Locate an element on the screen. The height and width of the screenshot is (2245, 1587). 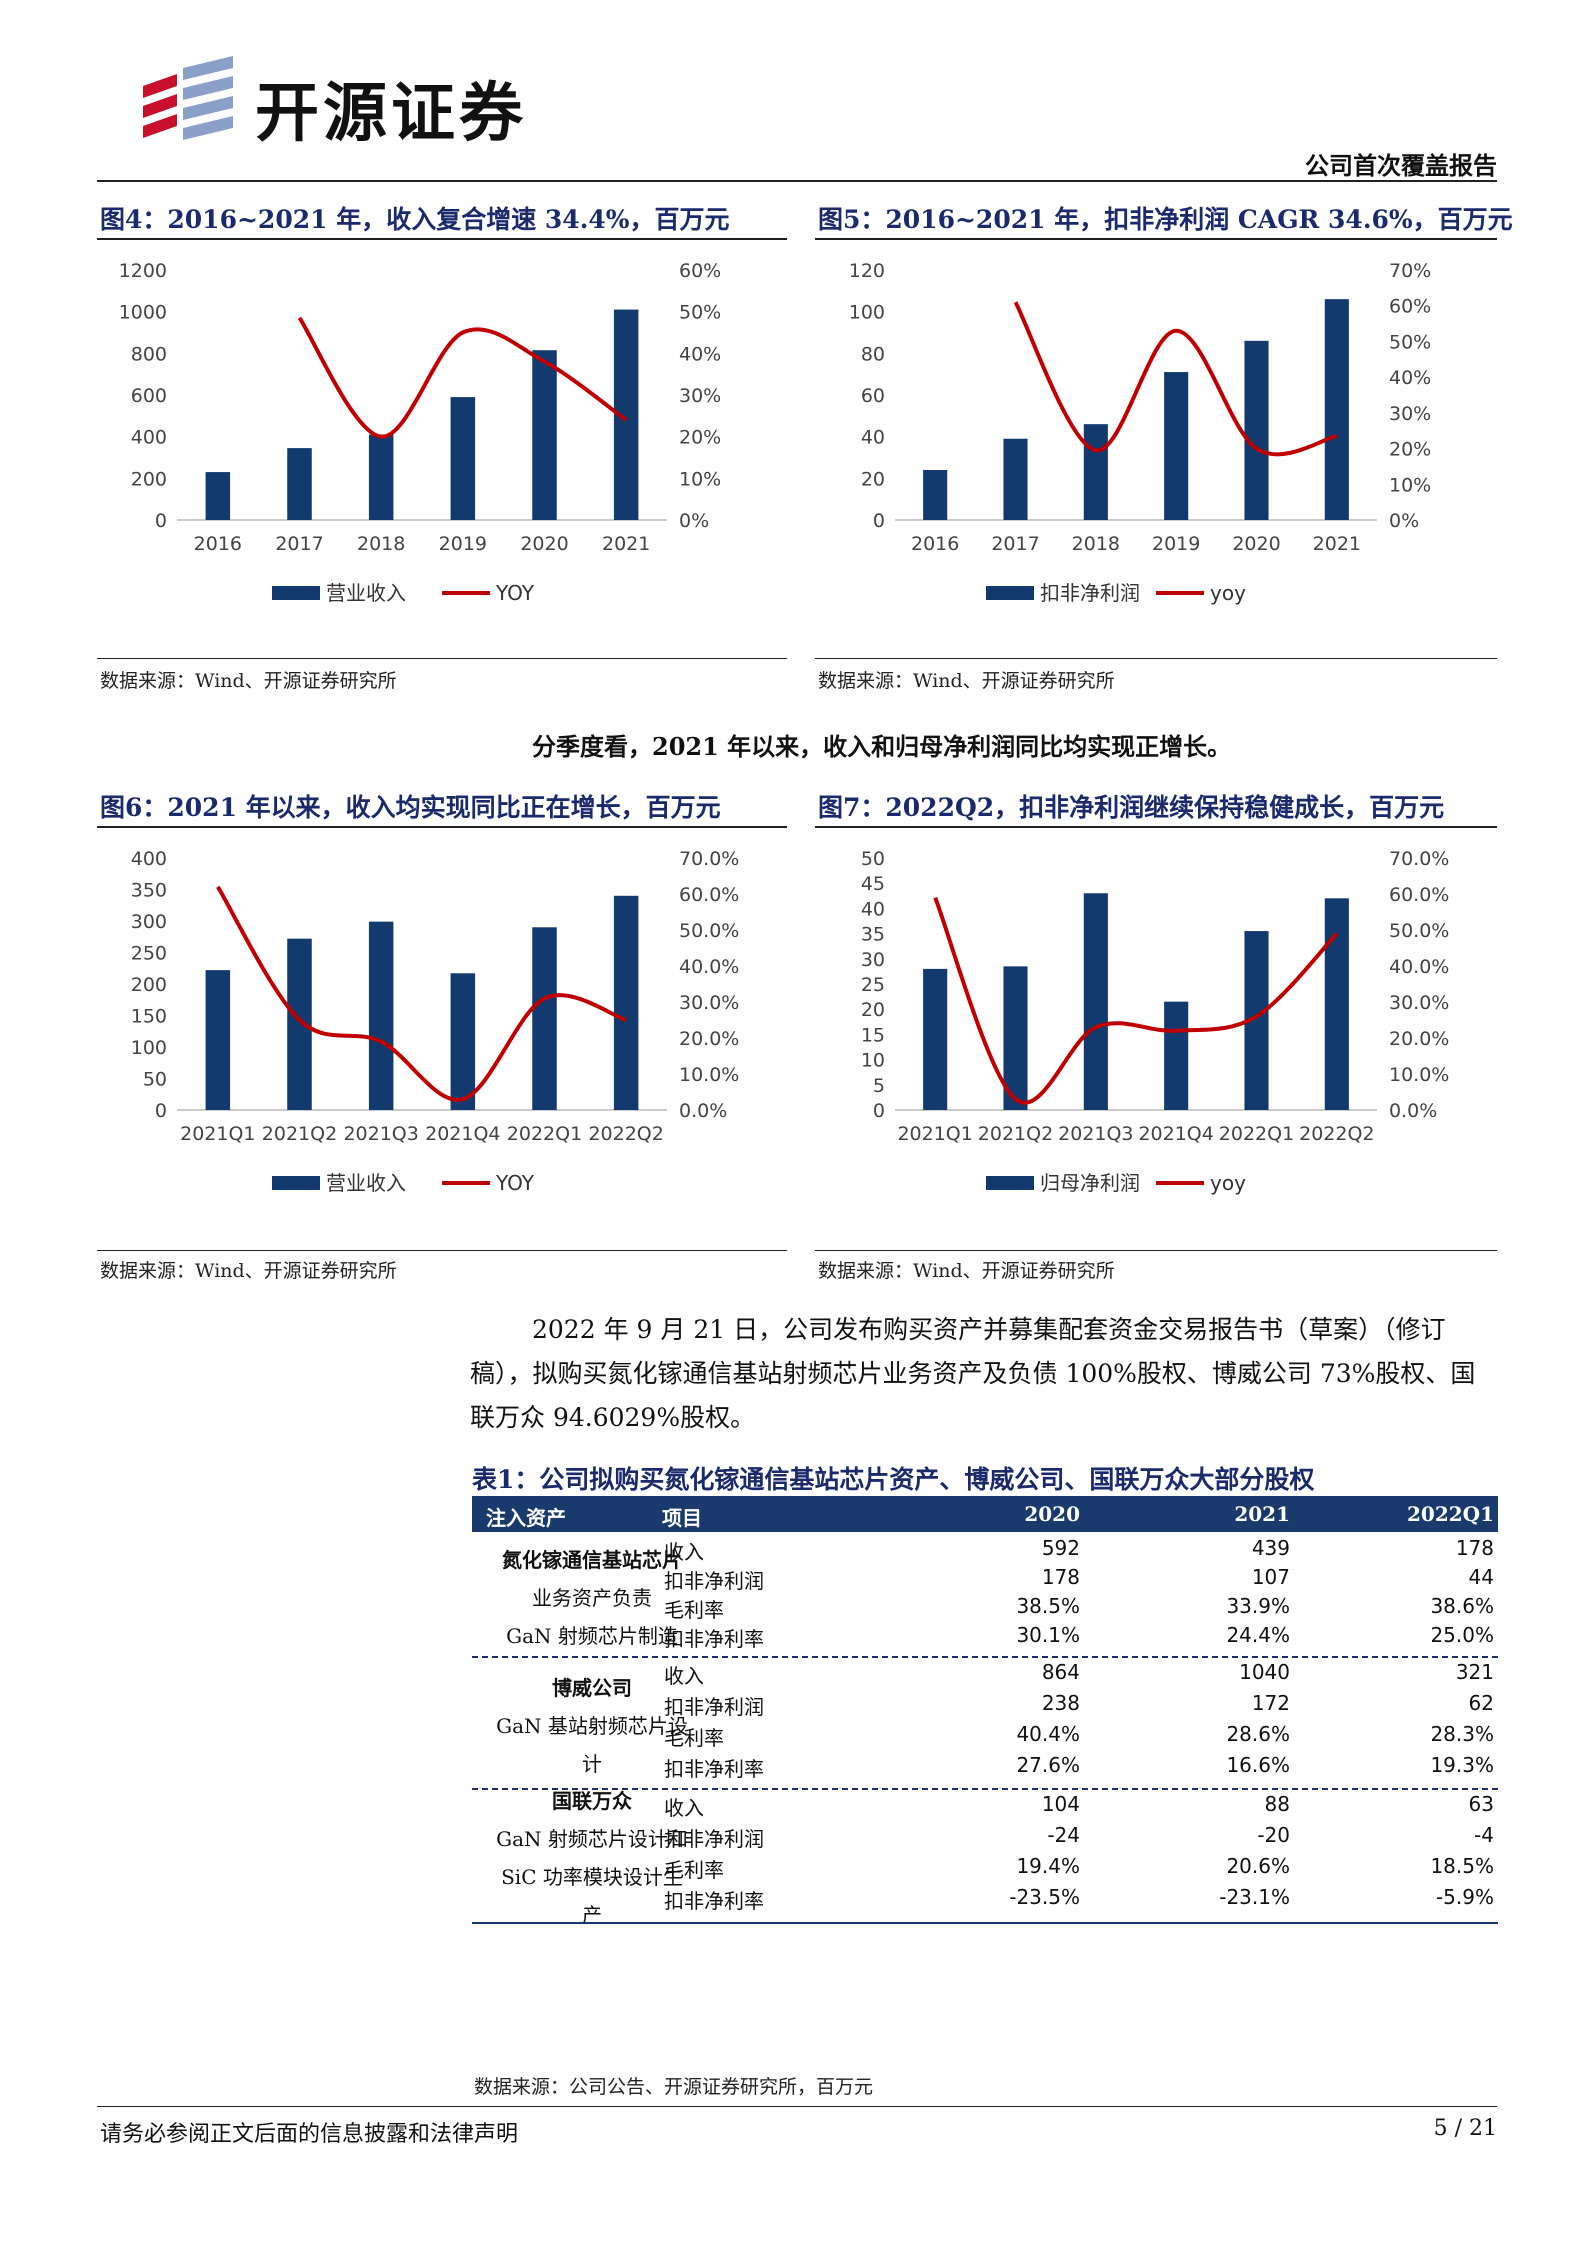
y-tick-label: 25 is located at coordinates (873, 985).